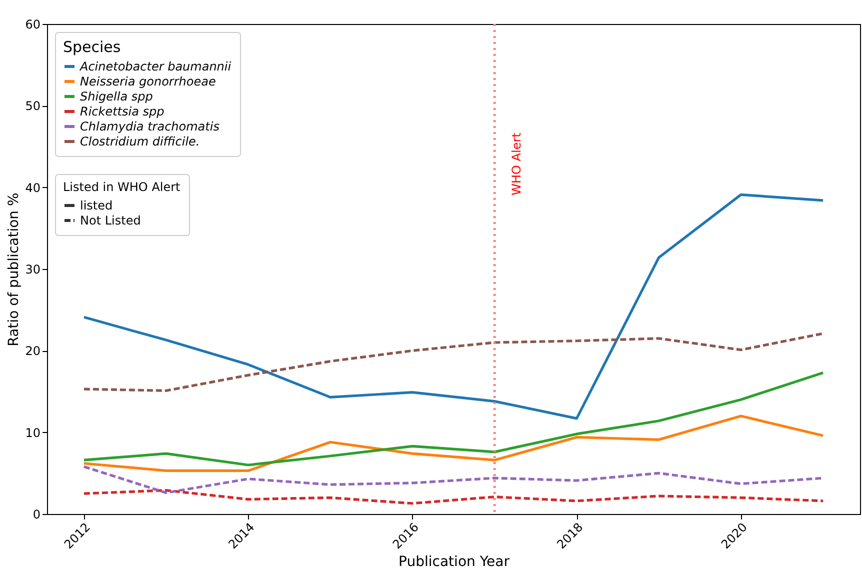  What do you see at coordinates (96, 205) in the screenshot?
I see `legend-label: listed` at bounding box center [96, 205].